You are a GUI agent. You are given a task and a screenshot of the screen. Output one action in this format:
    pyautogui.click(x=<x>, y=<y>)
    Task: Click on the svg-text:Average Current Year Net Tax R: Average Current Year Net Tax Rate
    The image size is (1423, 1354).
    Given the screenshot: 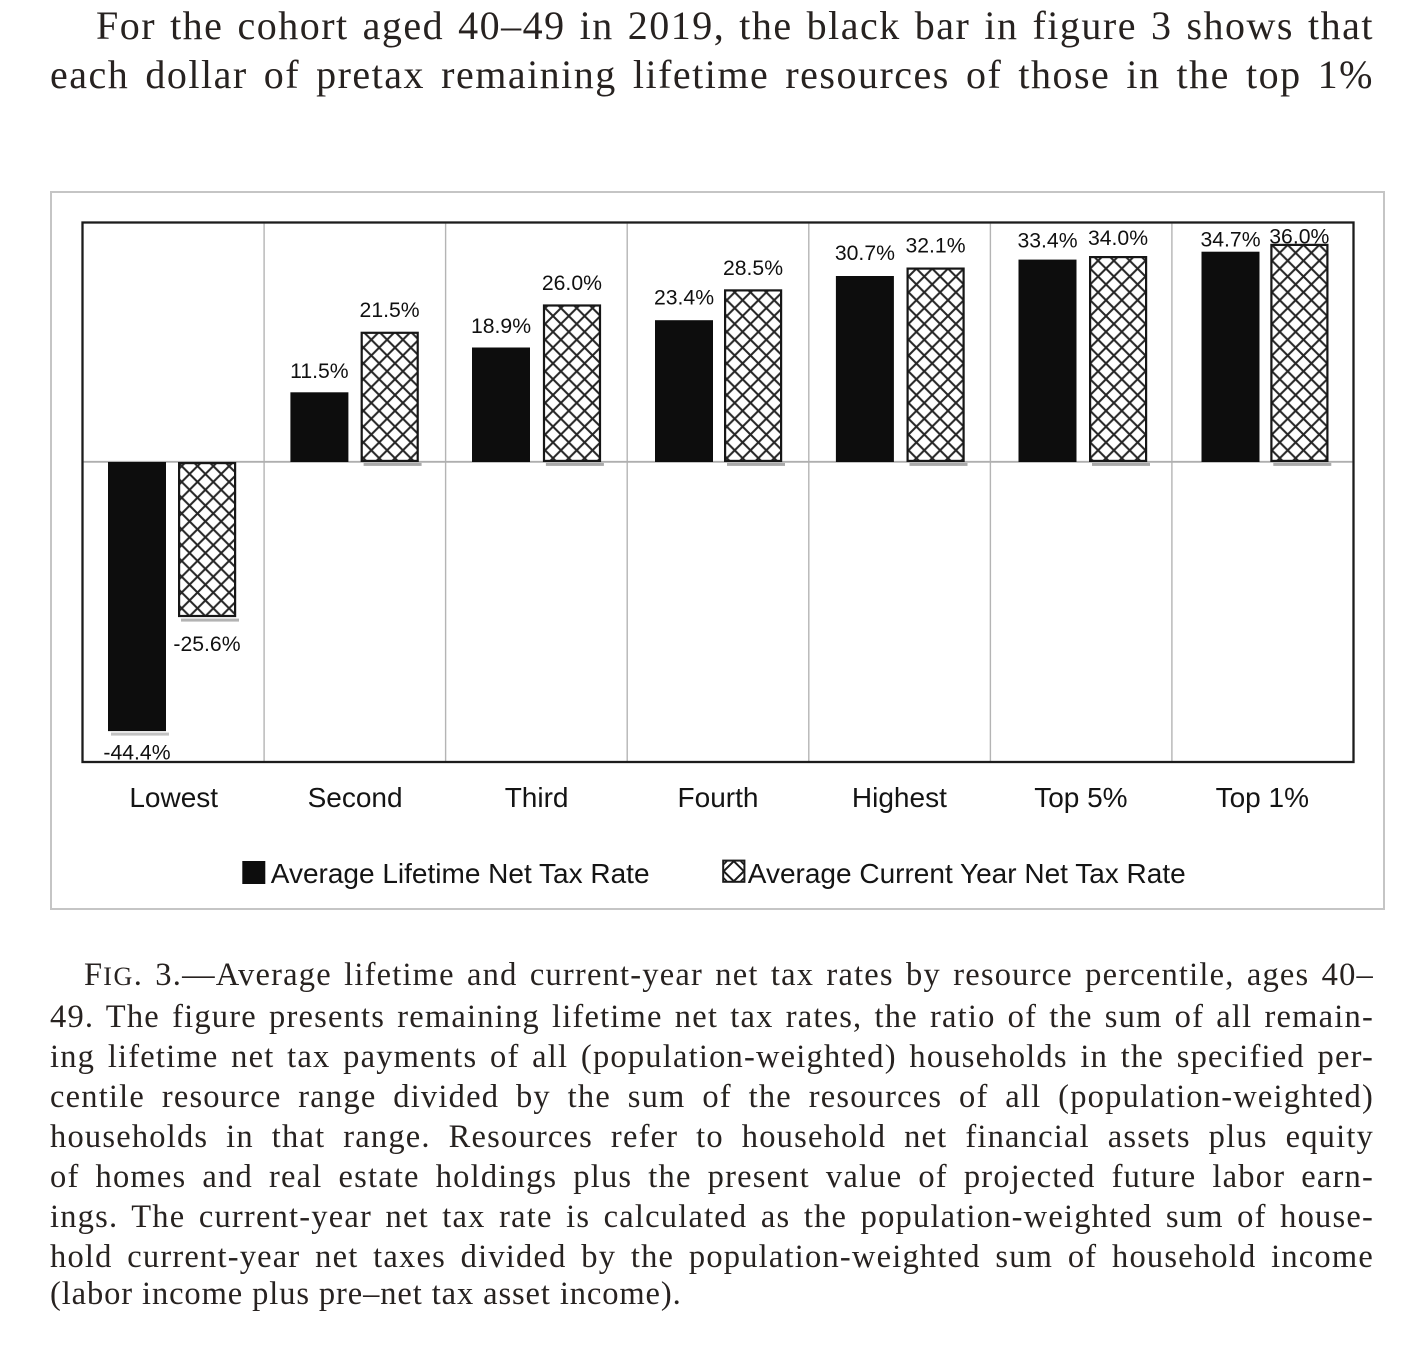 What is the action you would take?
    pyautogui.click(x=967, y=873)
    